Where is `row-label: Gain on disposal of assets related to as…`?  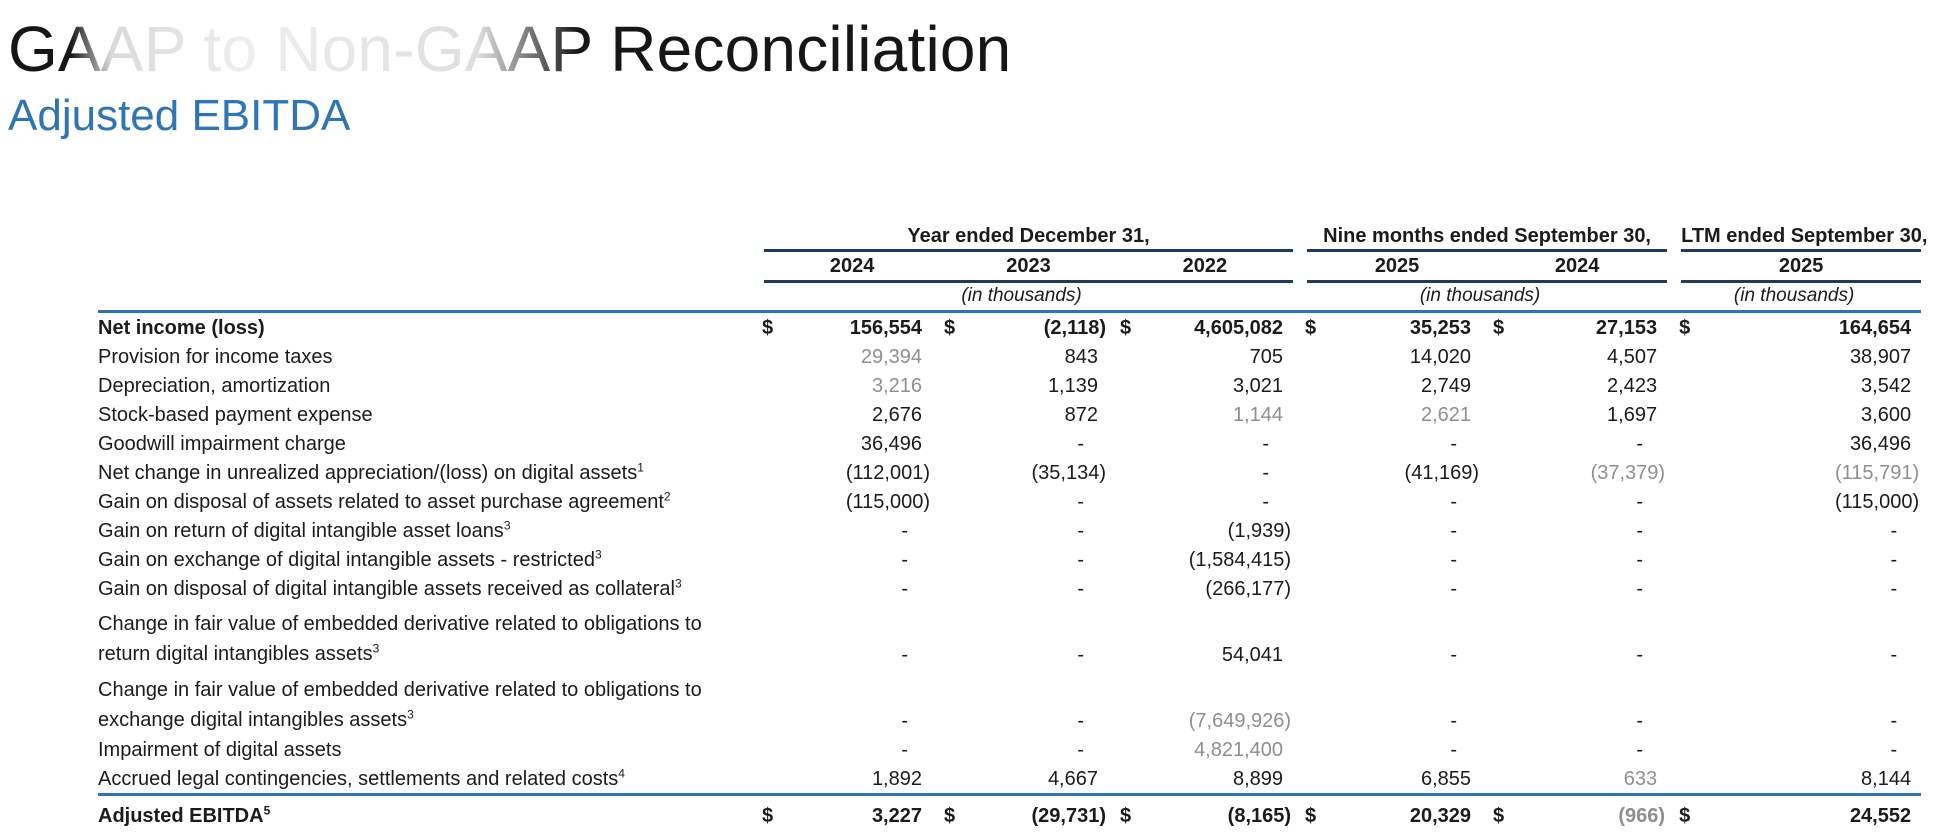
row-label: Gain on disposal of assets related to as… is located at coordinates (384, 501).